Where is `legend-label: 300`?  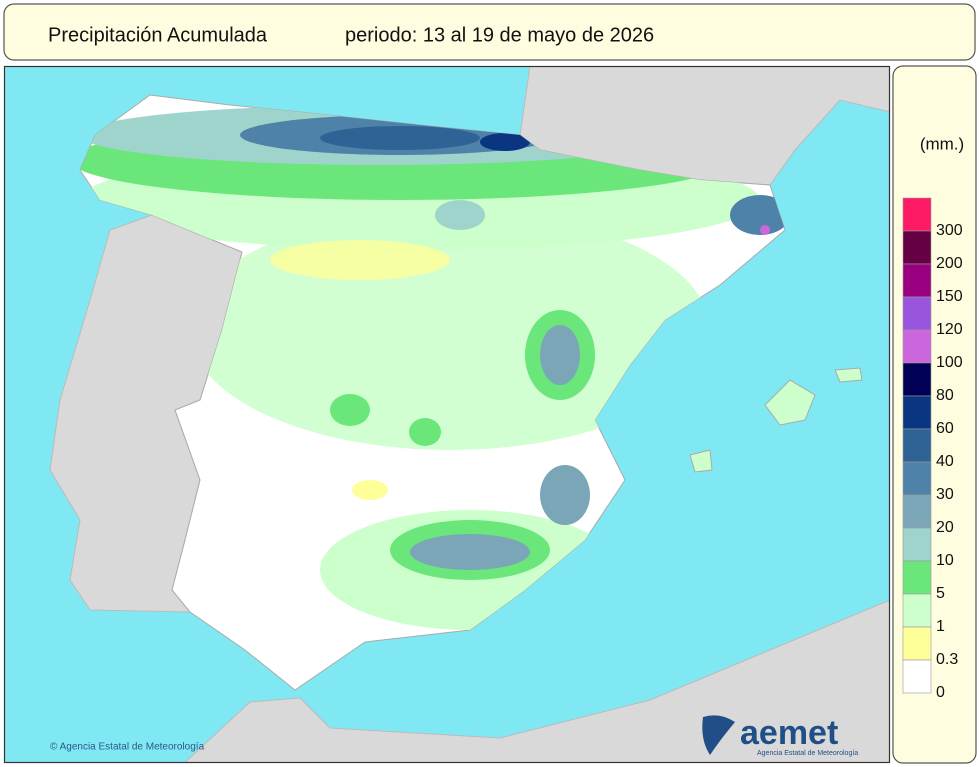
legend-label: 300 is located at coordinates (949, 230).